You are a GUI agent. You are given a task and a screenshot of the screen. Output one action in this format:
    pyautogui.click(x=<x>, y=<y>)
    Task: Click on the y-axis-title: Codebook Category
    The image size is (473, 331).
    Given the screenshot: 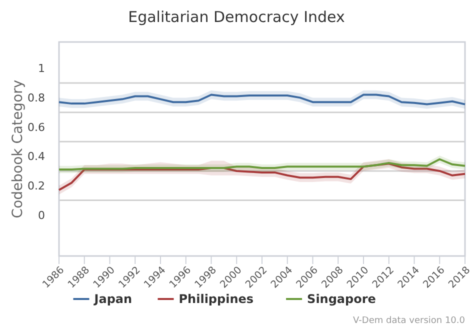 What is the action you would take?
    pyautogui.click(x=18, y=149)
    